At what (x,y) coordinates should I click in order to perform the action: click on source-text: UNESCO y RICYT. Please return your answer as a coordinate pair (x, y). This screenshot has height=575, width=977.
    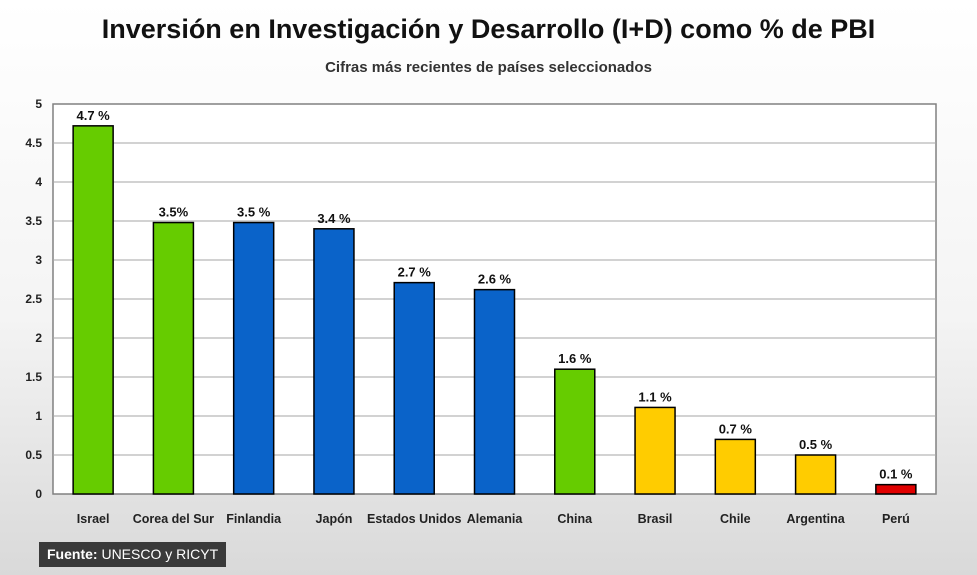
    Looking at the image, I should click on (158, 554).